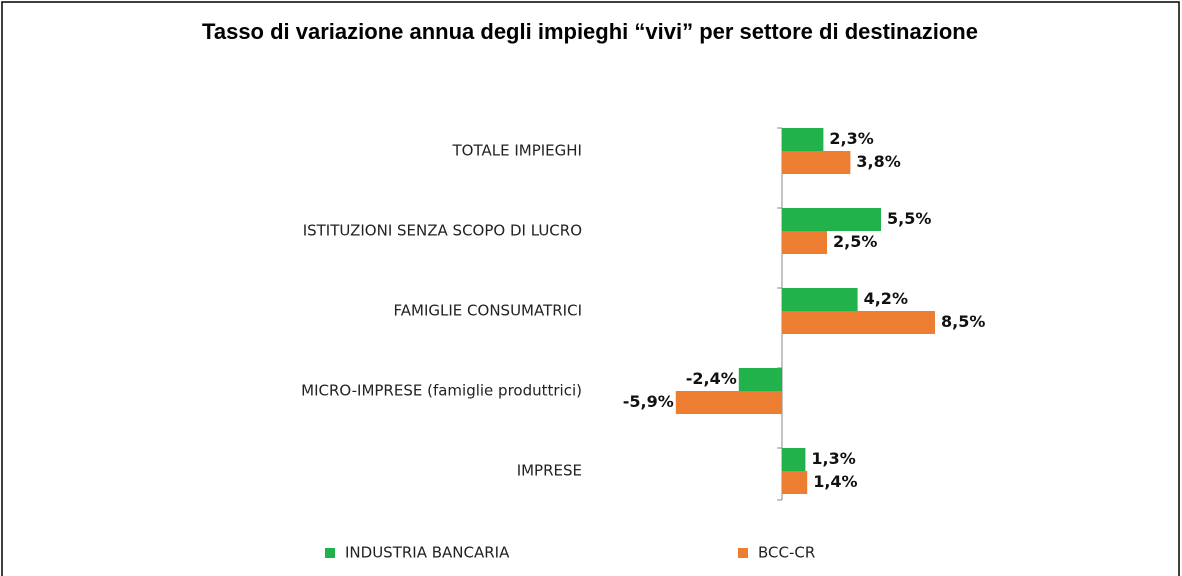 The height and width of the screenshot is (576, 1182). What do you see at coordinates (427, 553) in the screenshot?
I see `legend-label: INDUSTRIA BANCARIA` at bounding box center [427, 553].